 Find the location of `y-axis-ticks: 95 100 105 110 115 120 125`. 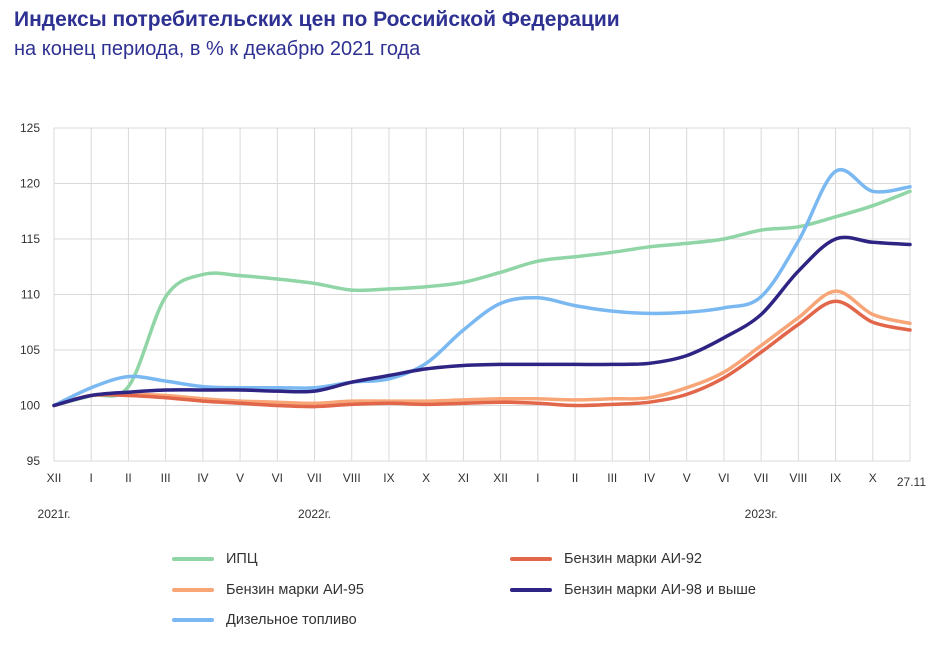

y-axis-ticks: 95 100 105 110 115 120 125 is located at coordinates (30, 294).